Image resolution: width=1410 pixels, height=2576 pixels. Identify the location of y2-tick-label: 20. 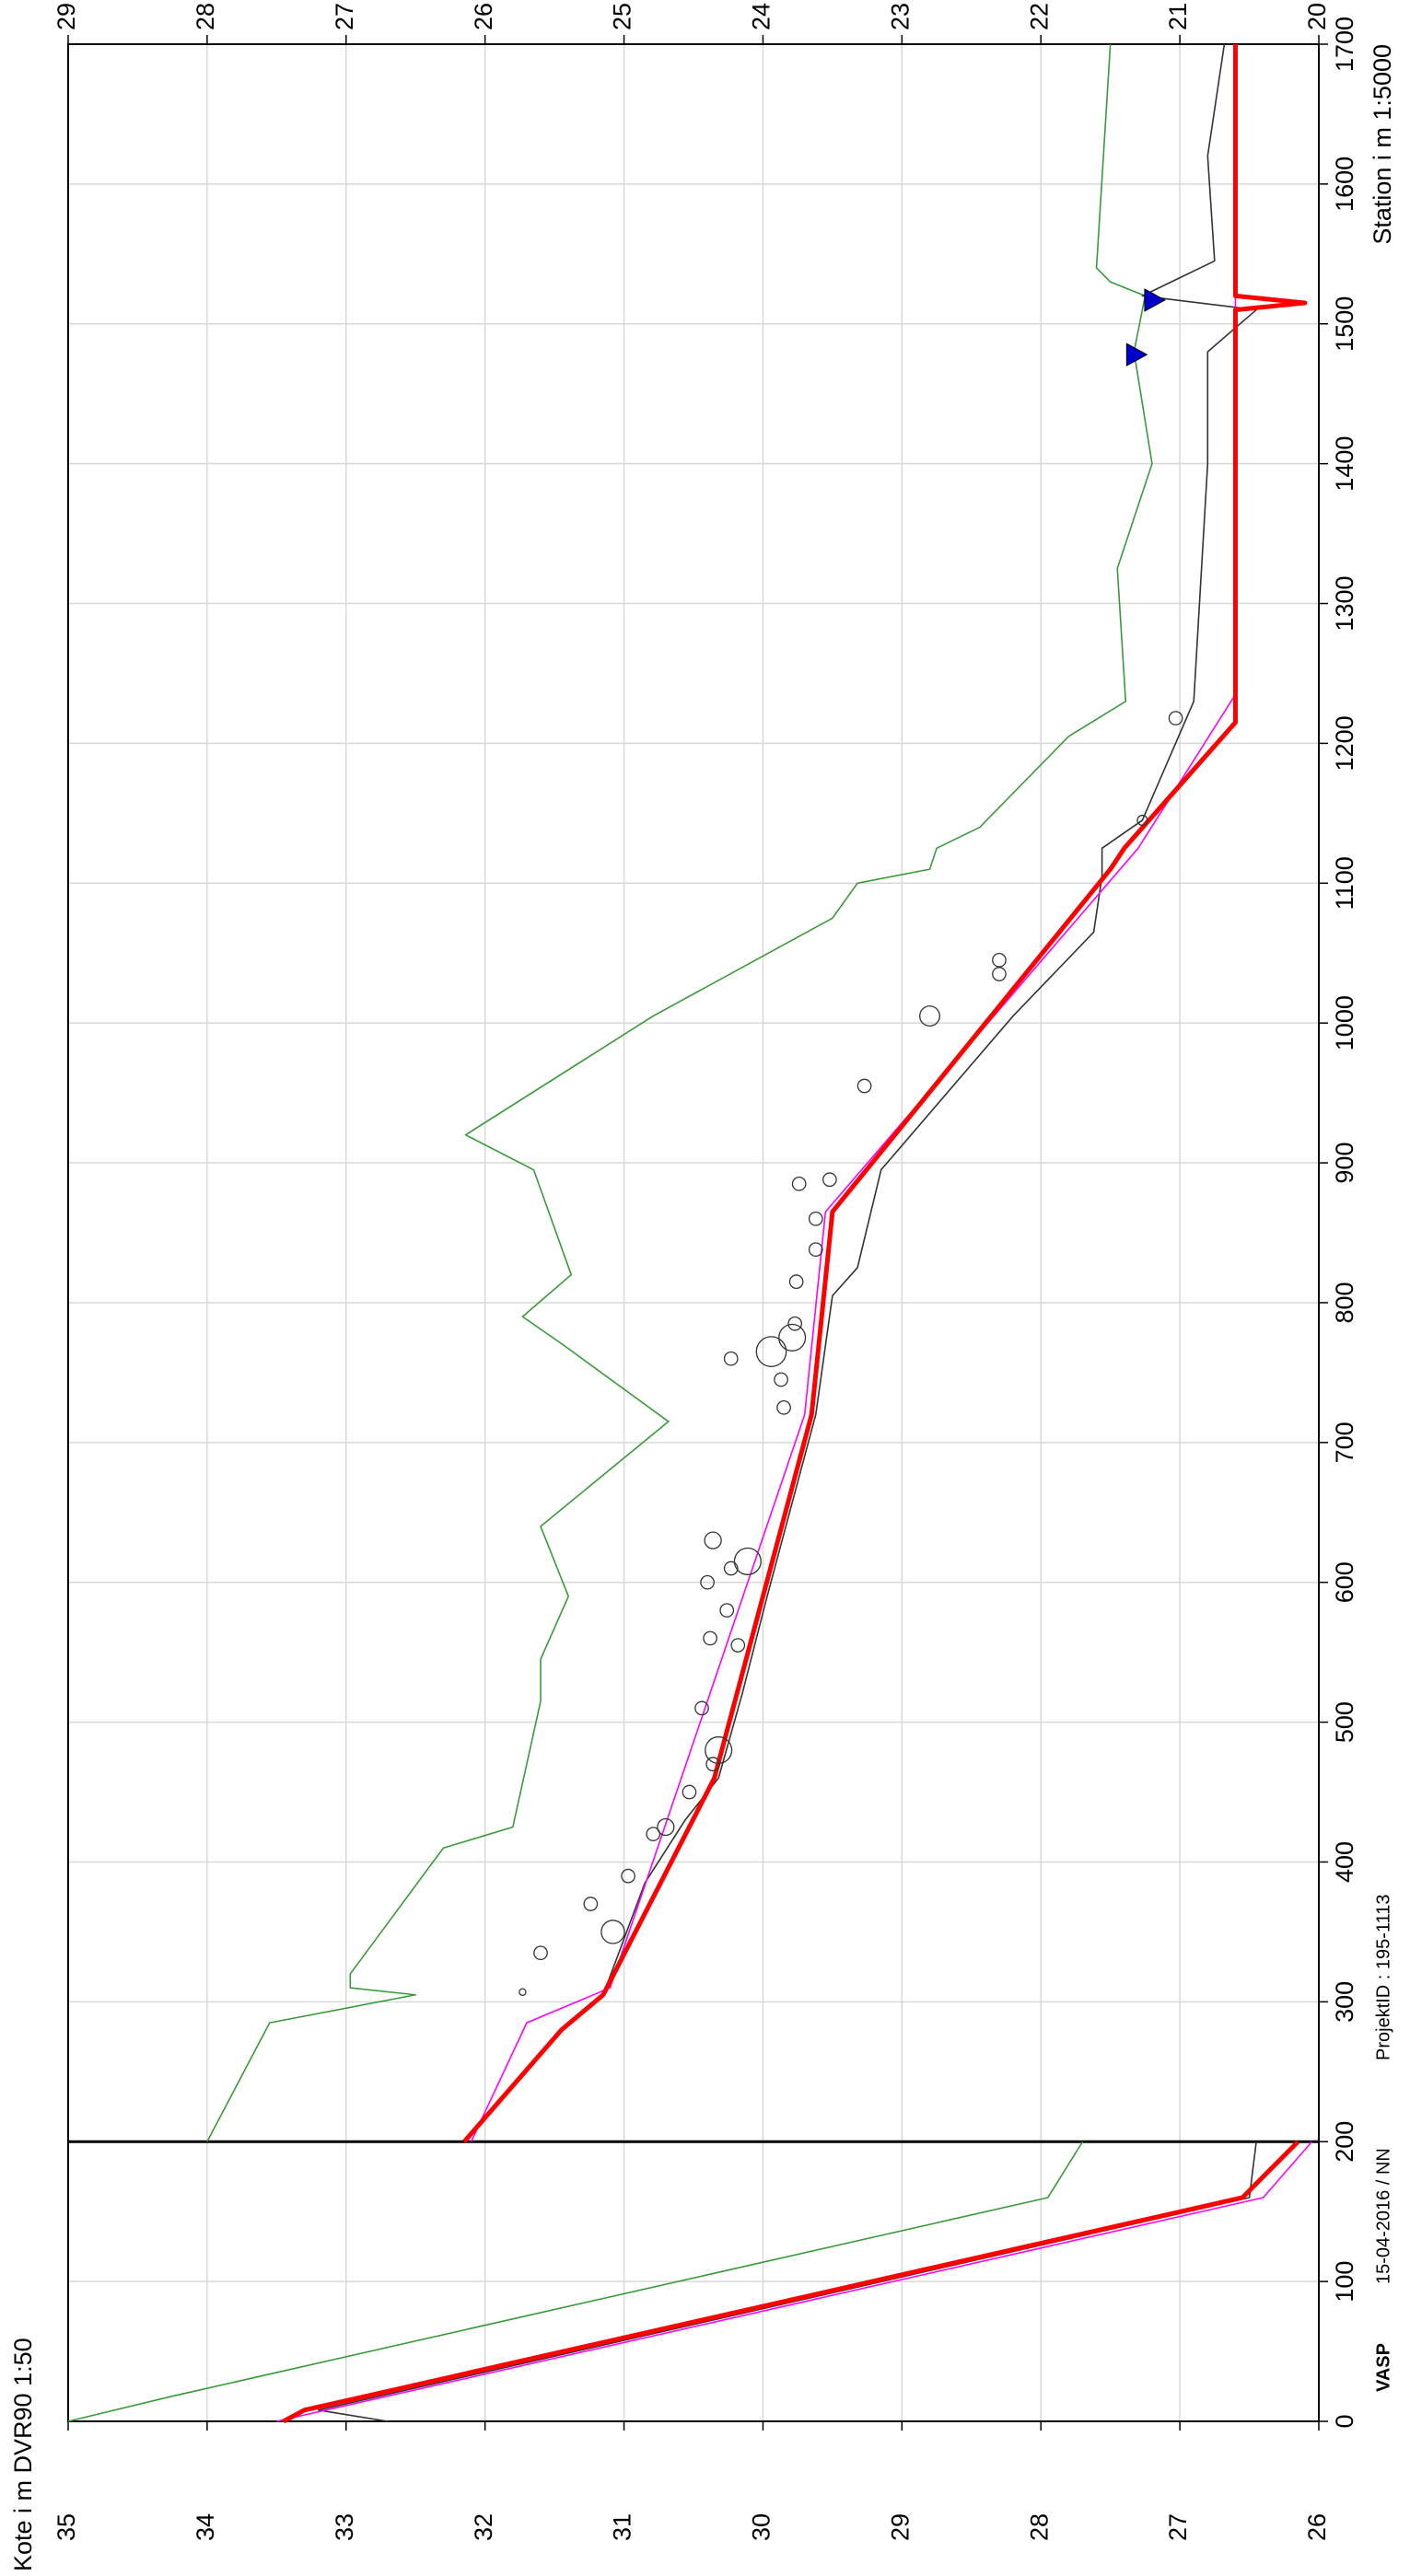
(1317, 16).